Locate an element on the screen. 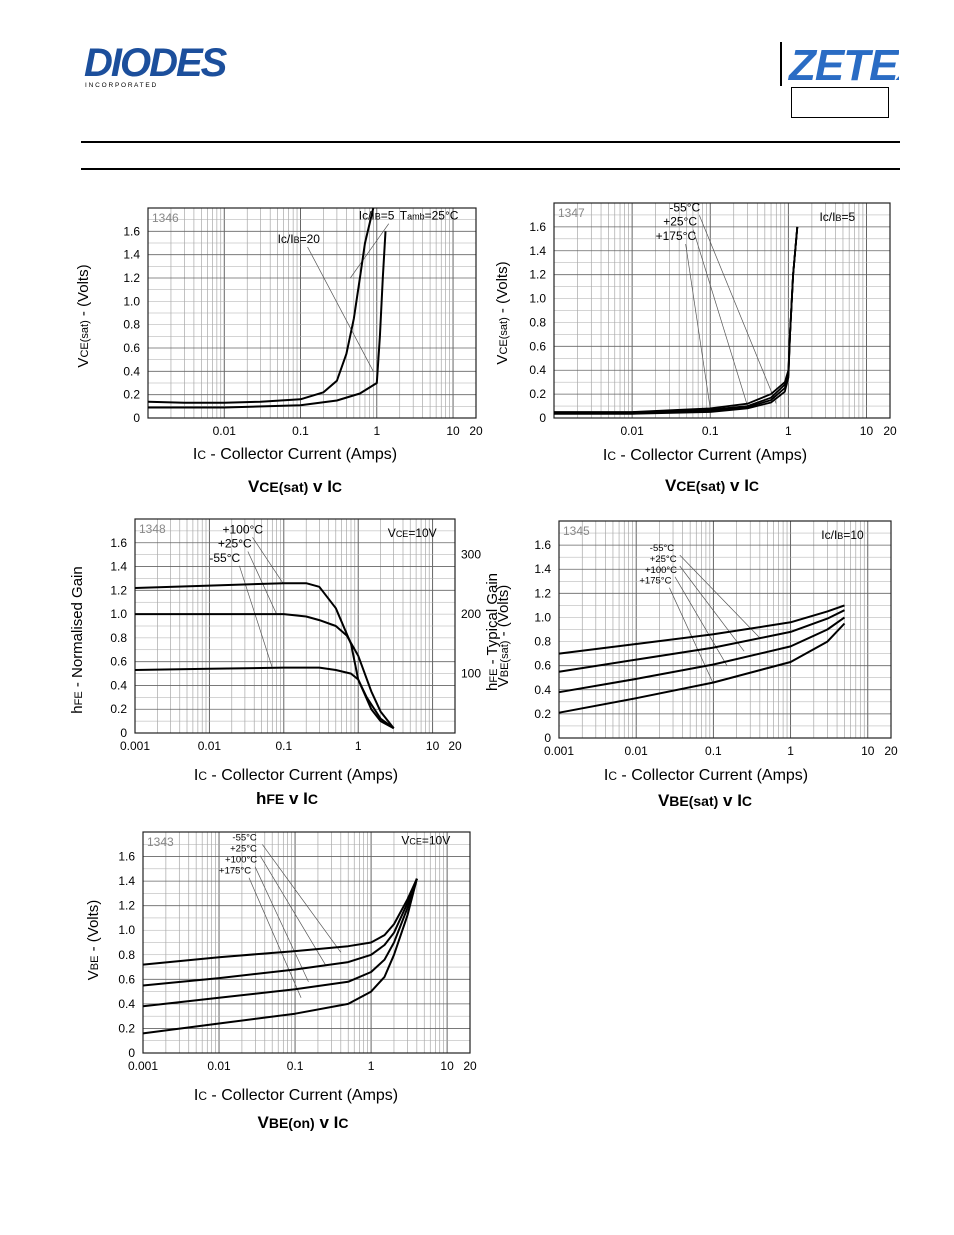  plot-area is located at coordinates (295, 626).